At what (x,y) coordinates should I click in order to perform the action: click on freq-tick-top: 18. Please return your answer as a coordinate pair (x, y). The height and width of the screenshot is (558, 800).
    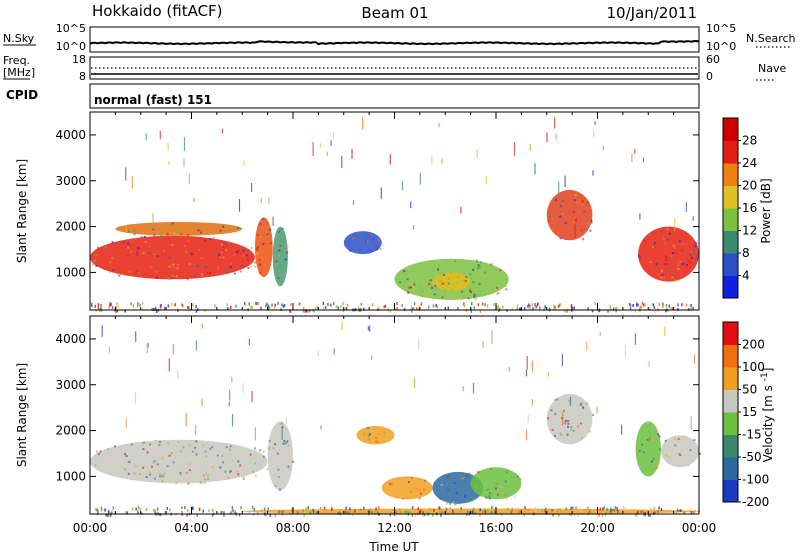
    Looking at the image, I should click on (79, 59).